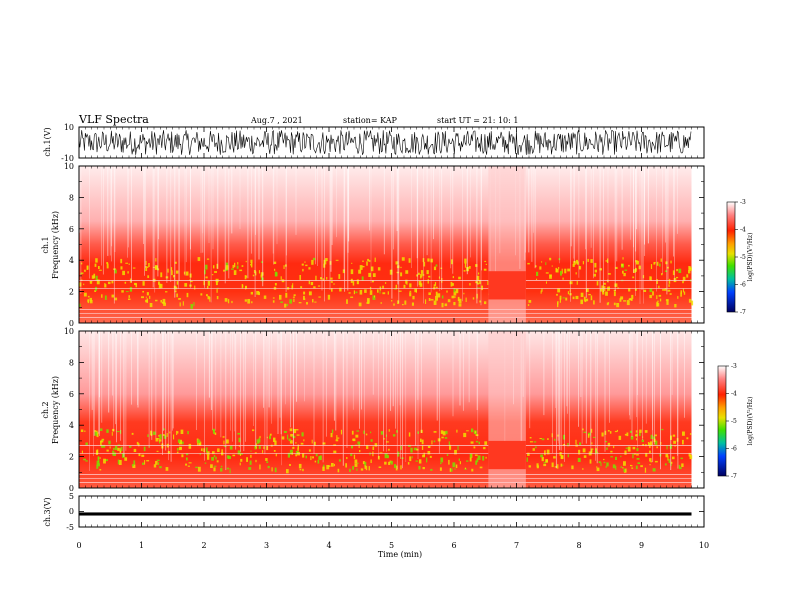  What do you see at coordinates (374, 143) in the screenshot?
I see `ch1-waveform-panel: 10 -10 ch.1(V)` at bounding box center [374, 143].